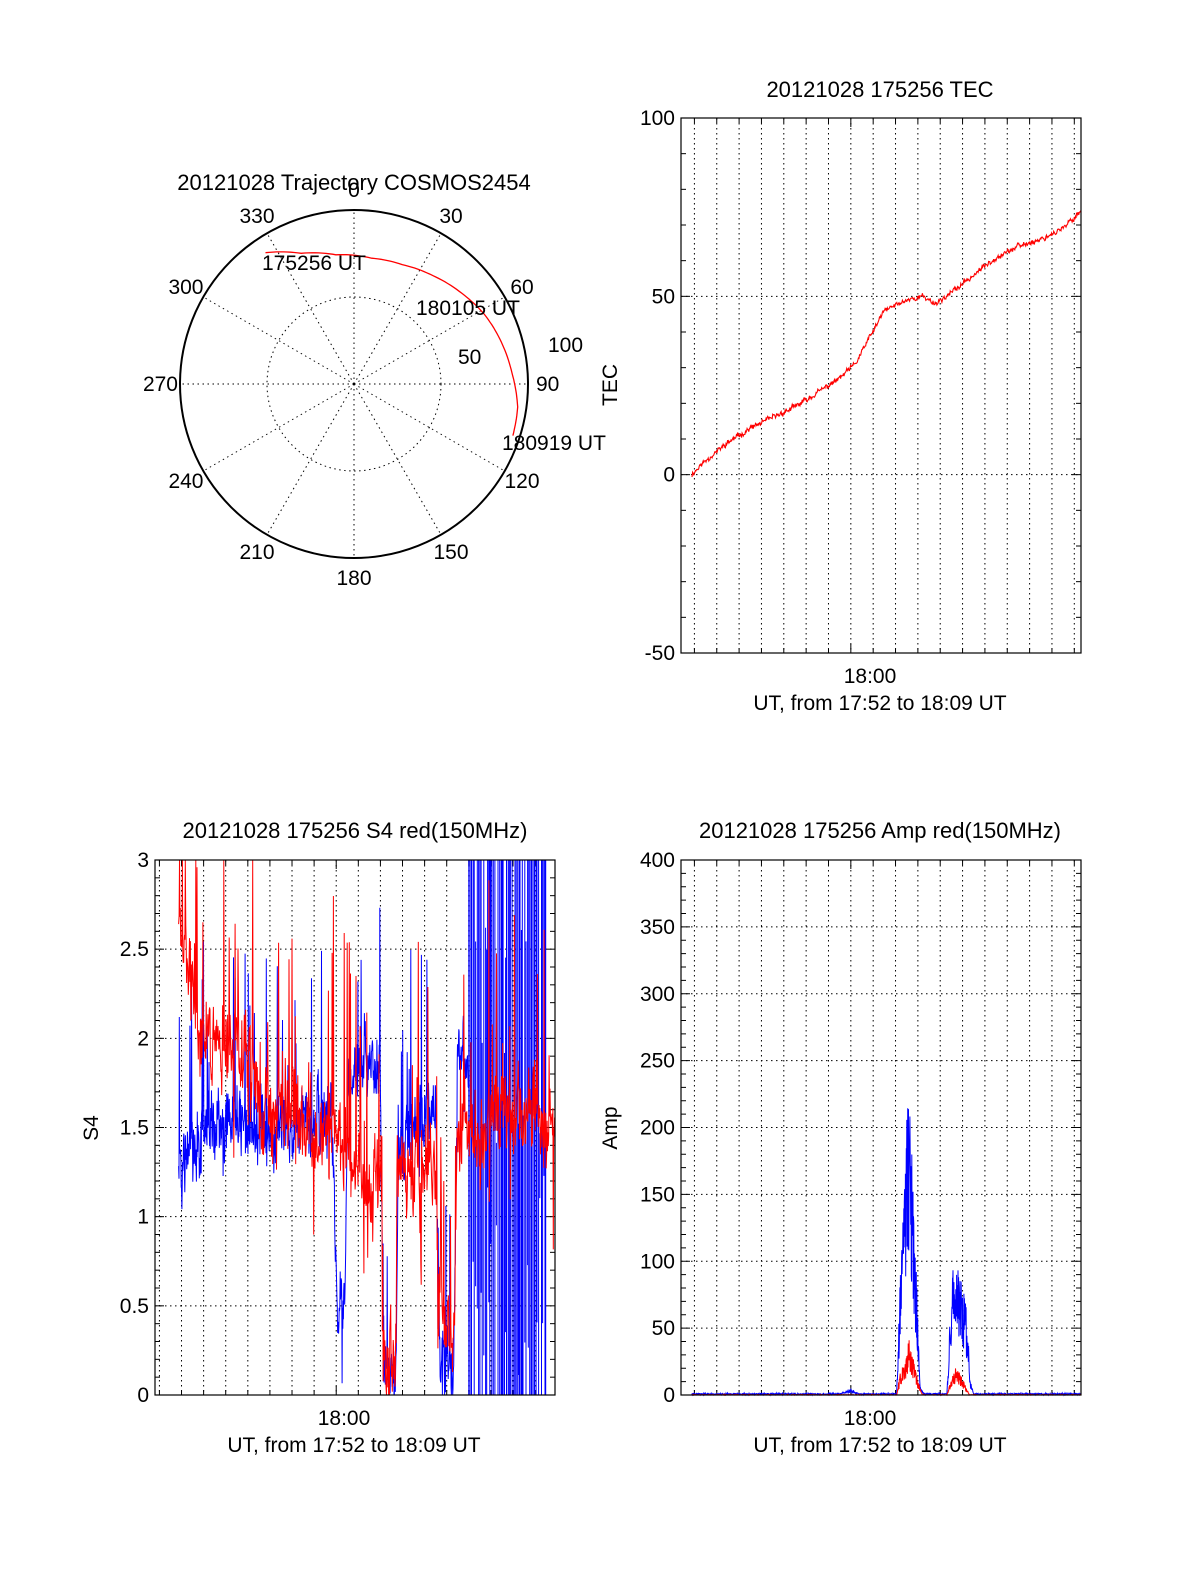  I want to click on s4-y-tick-label: 0, so click(143, 1395).